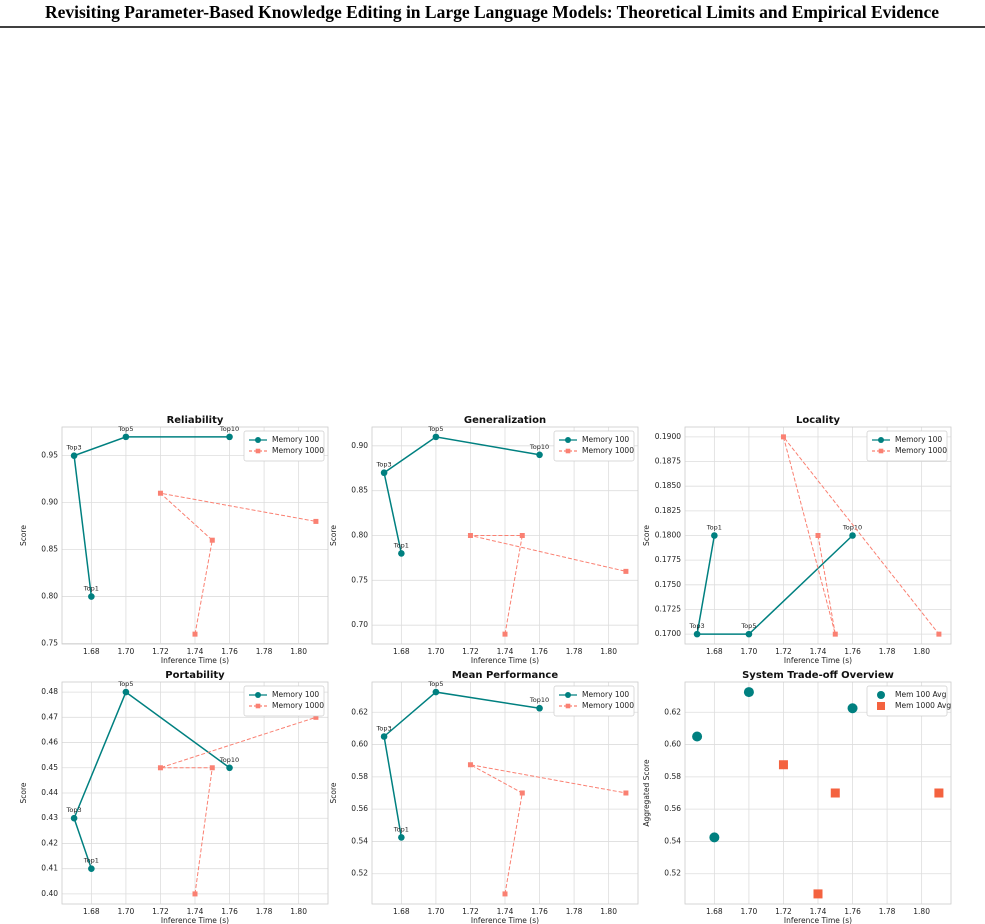 The height and width of the screenshot is (924, 985). What do you see at coordinates (49, 502) in the screenshot?
I see `y-tick-label: 0.90` at bounding box center [49, 502].